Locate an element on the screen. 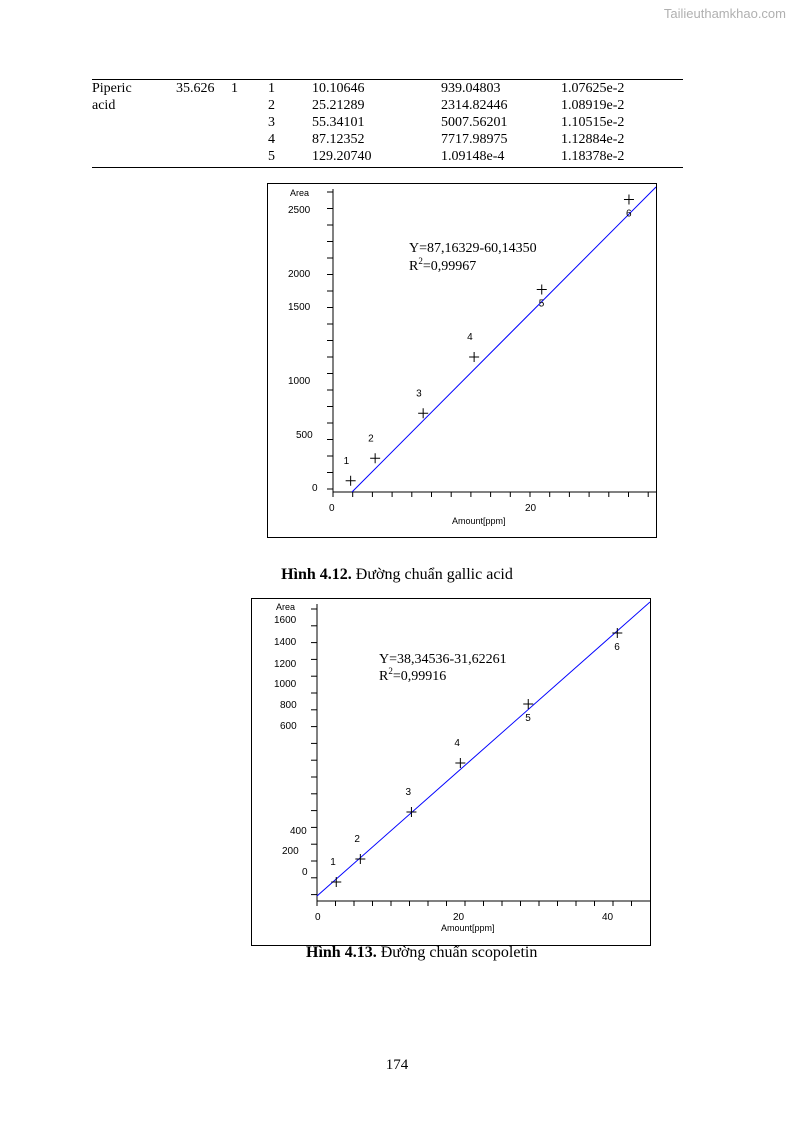 The height and width of the screenshot is (1123, 794). compound-name-cont: acid is located at coordinates (104, 105).